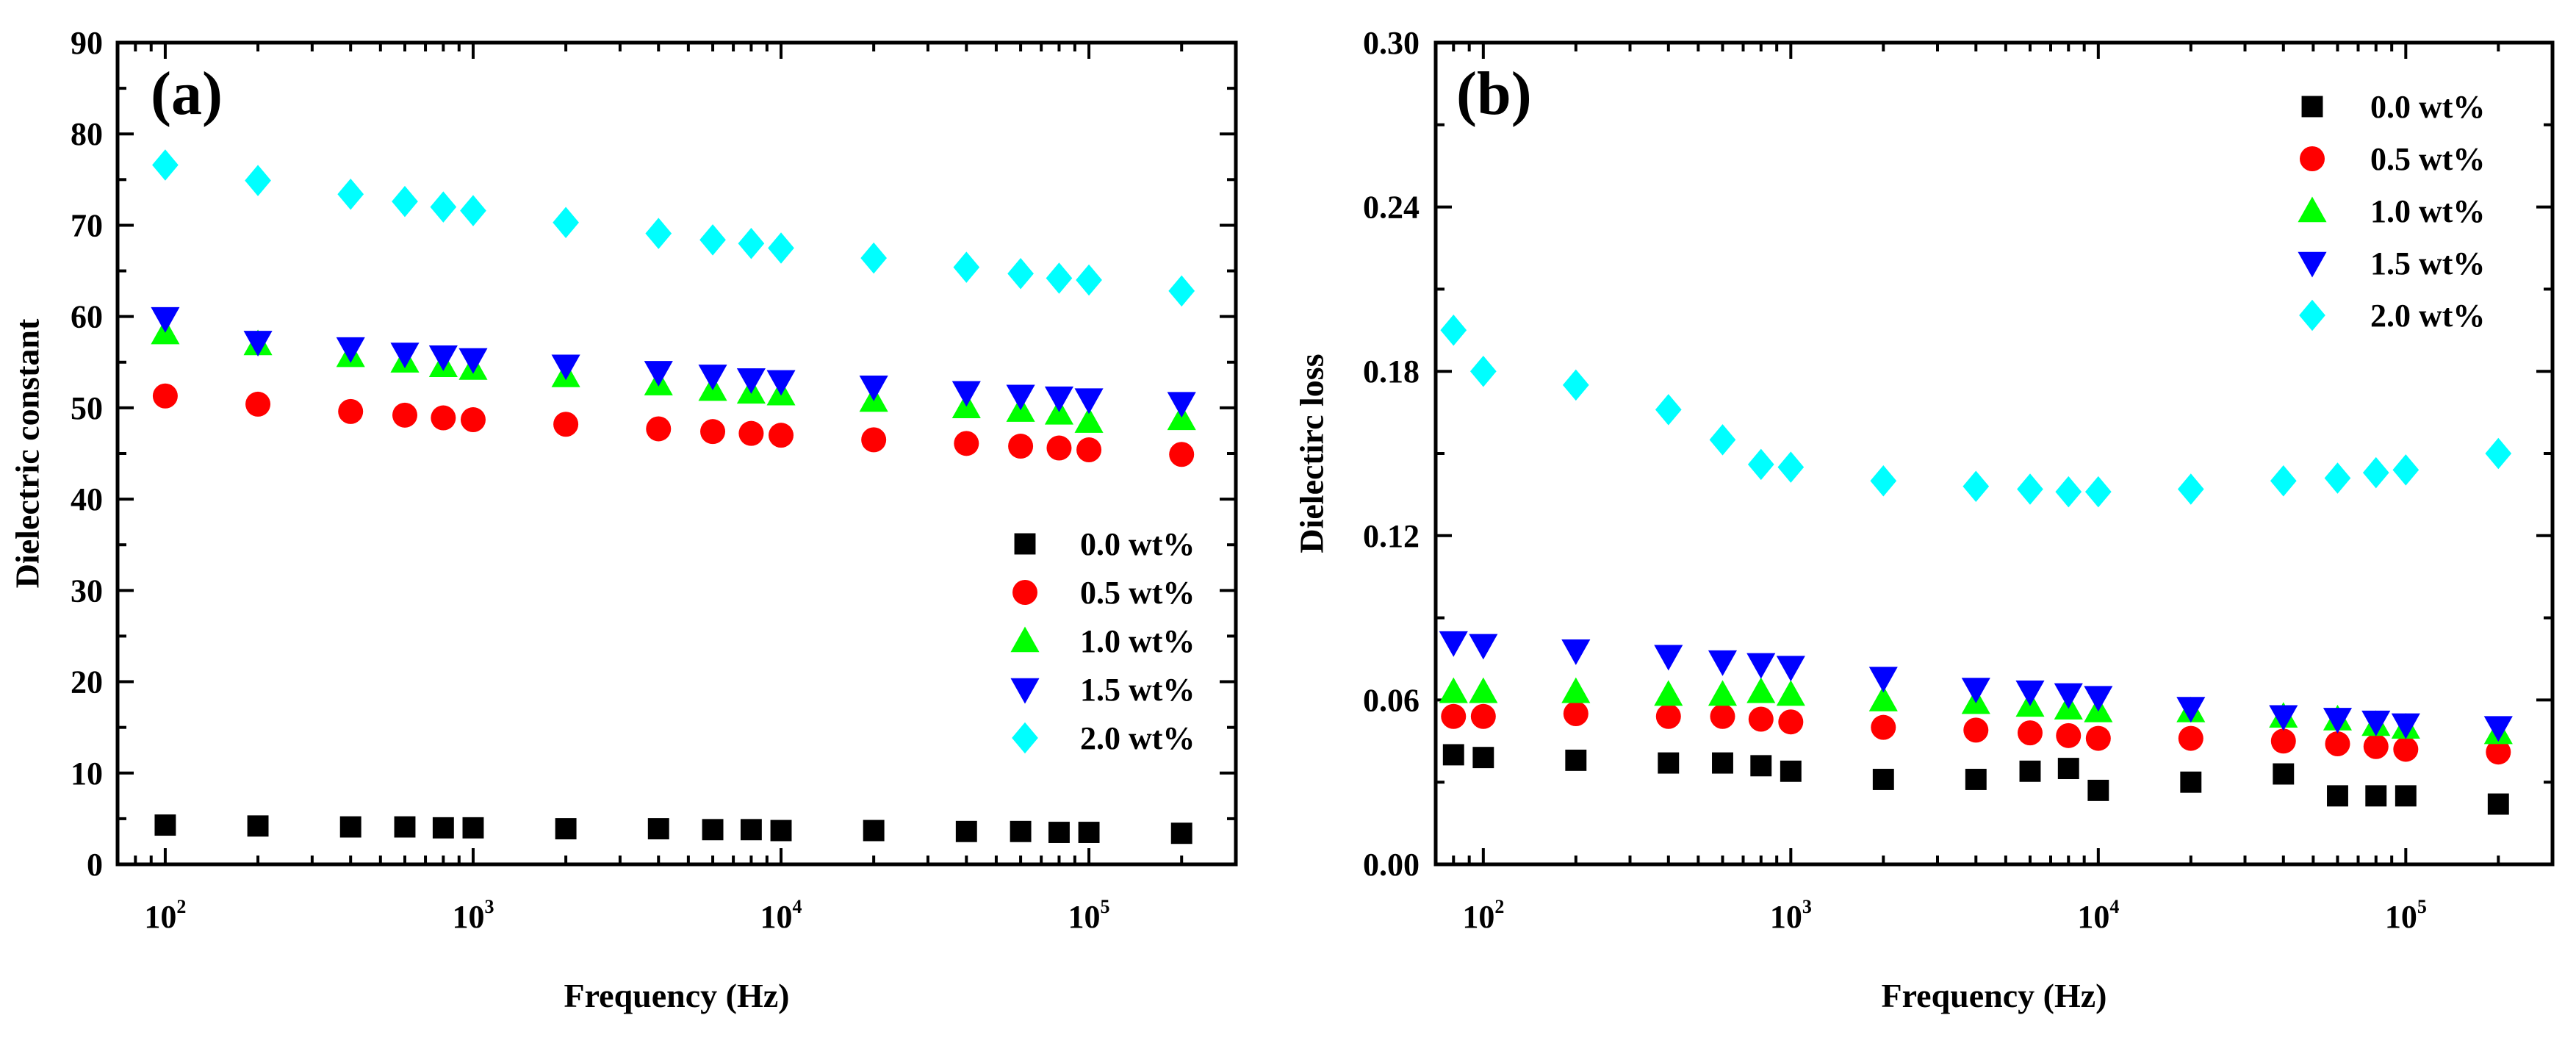 This screenshot has height=1040, width=2576. What do you see at coordinates (87, 682) in the screenshot?
I see `y-tick-label: 20` at bounding box center [87, 682].